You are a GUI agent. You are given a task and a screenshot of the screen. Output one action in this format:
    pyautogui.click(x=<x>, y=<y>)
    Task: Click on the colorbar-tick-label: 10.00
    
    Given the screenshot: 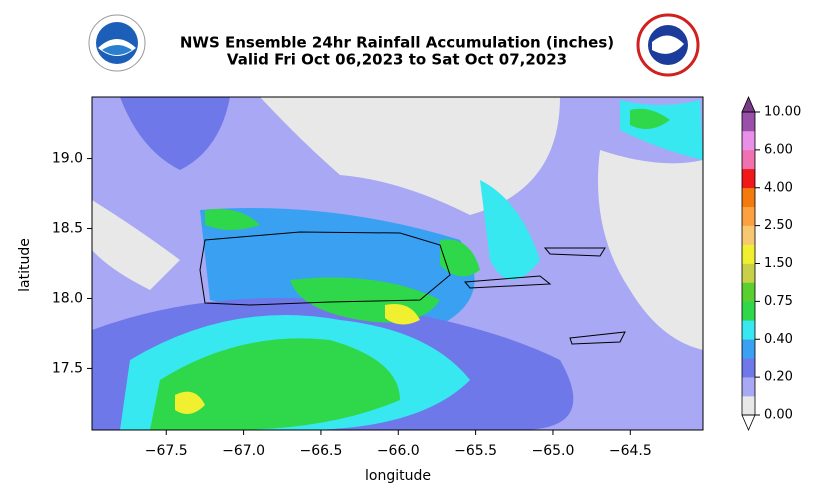 What is the action you would take?
    pyautogui.click(x=782, y=112)
    